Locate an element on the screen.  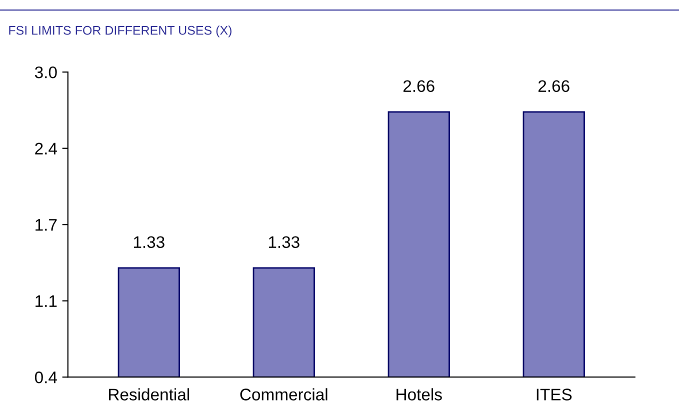
x-tick-label: Residential is located at coordinates (149, 394).